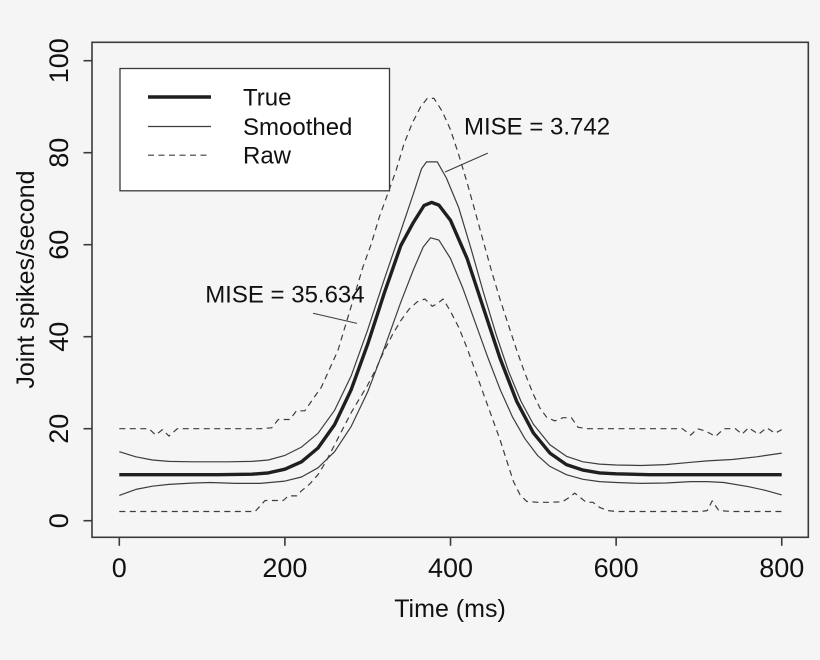  I want to click on y-tick-label: 80, so click(59, 153).